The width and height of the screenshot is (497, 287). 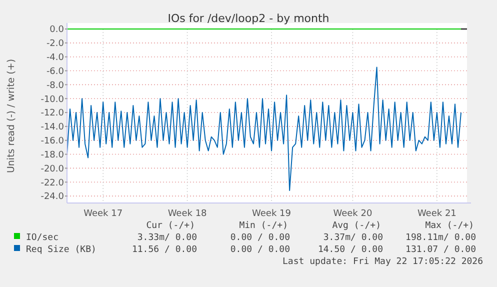 What do you see at coordinates (52, 155) in the screenshot?
I see `y-tick-label: -18.0` at bounding box center [52, 155].